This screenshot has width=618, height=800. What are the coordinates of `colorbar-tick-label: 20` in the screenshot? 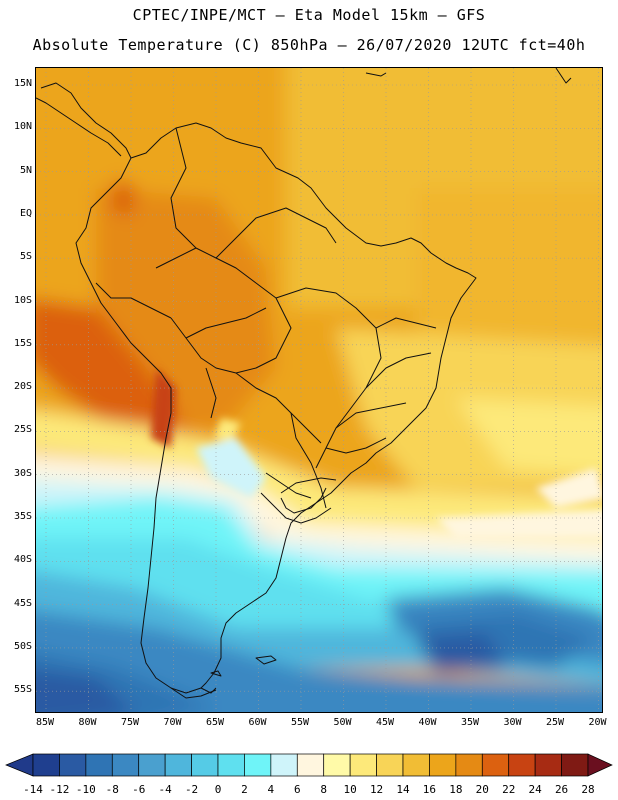 It's located at (482, 789).